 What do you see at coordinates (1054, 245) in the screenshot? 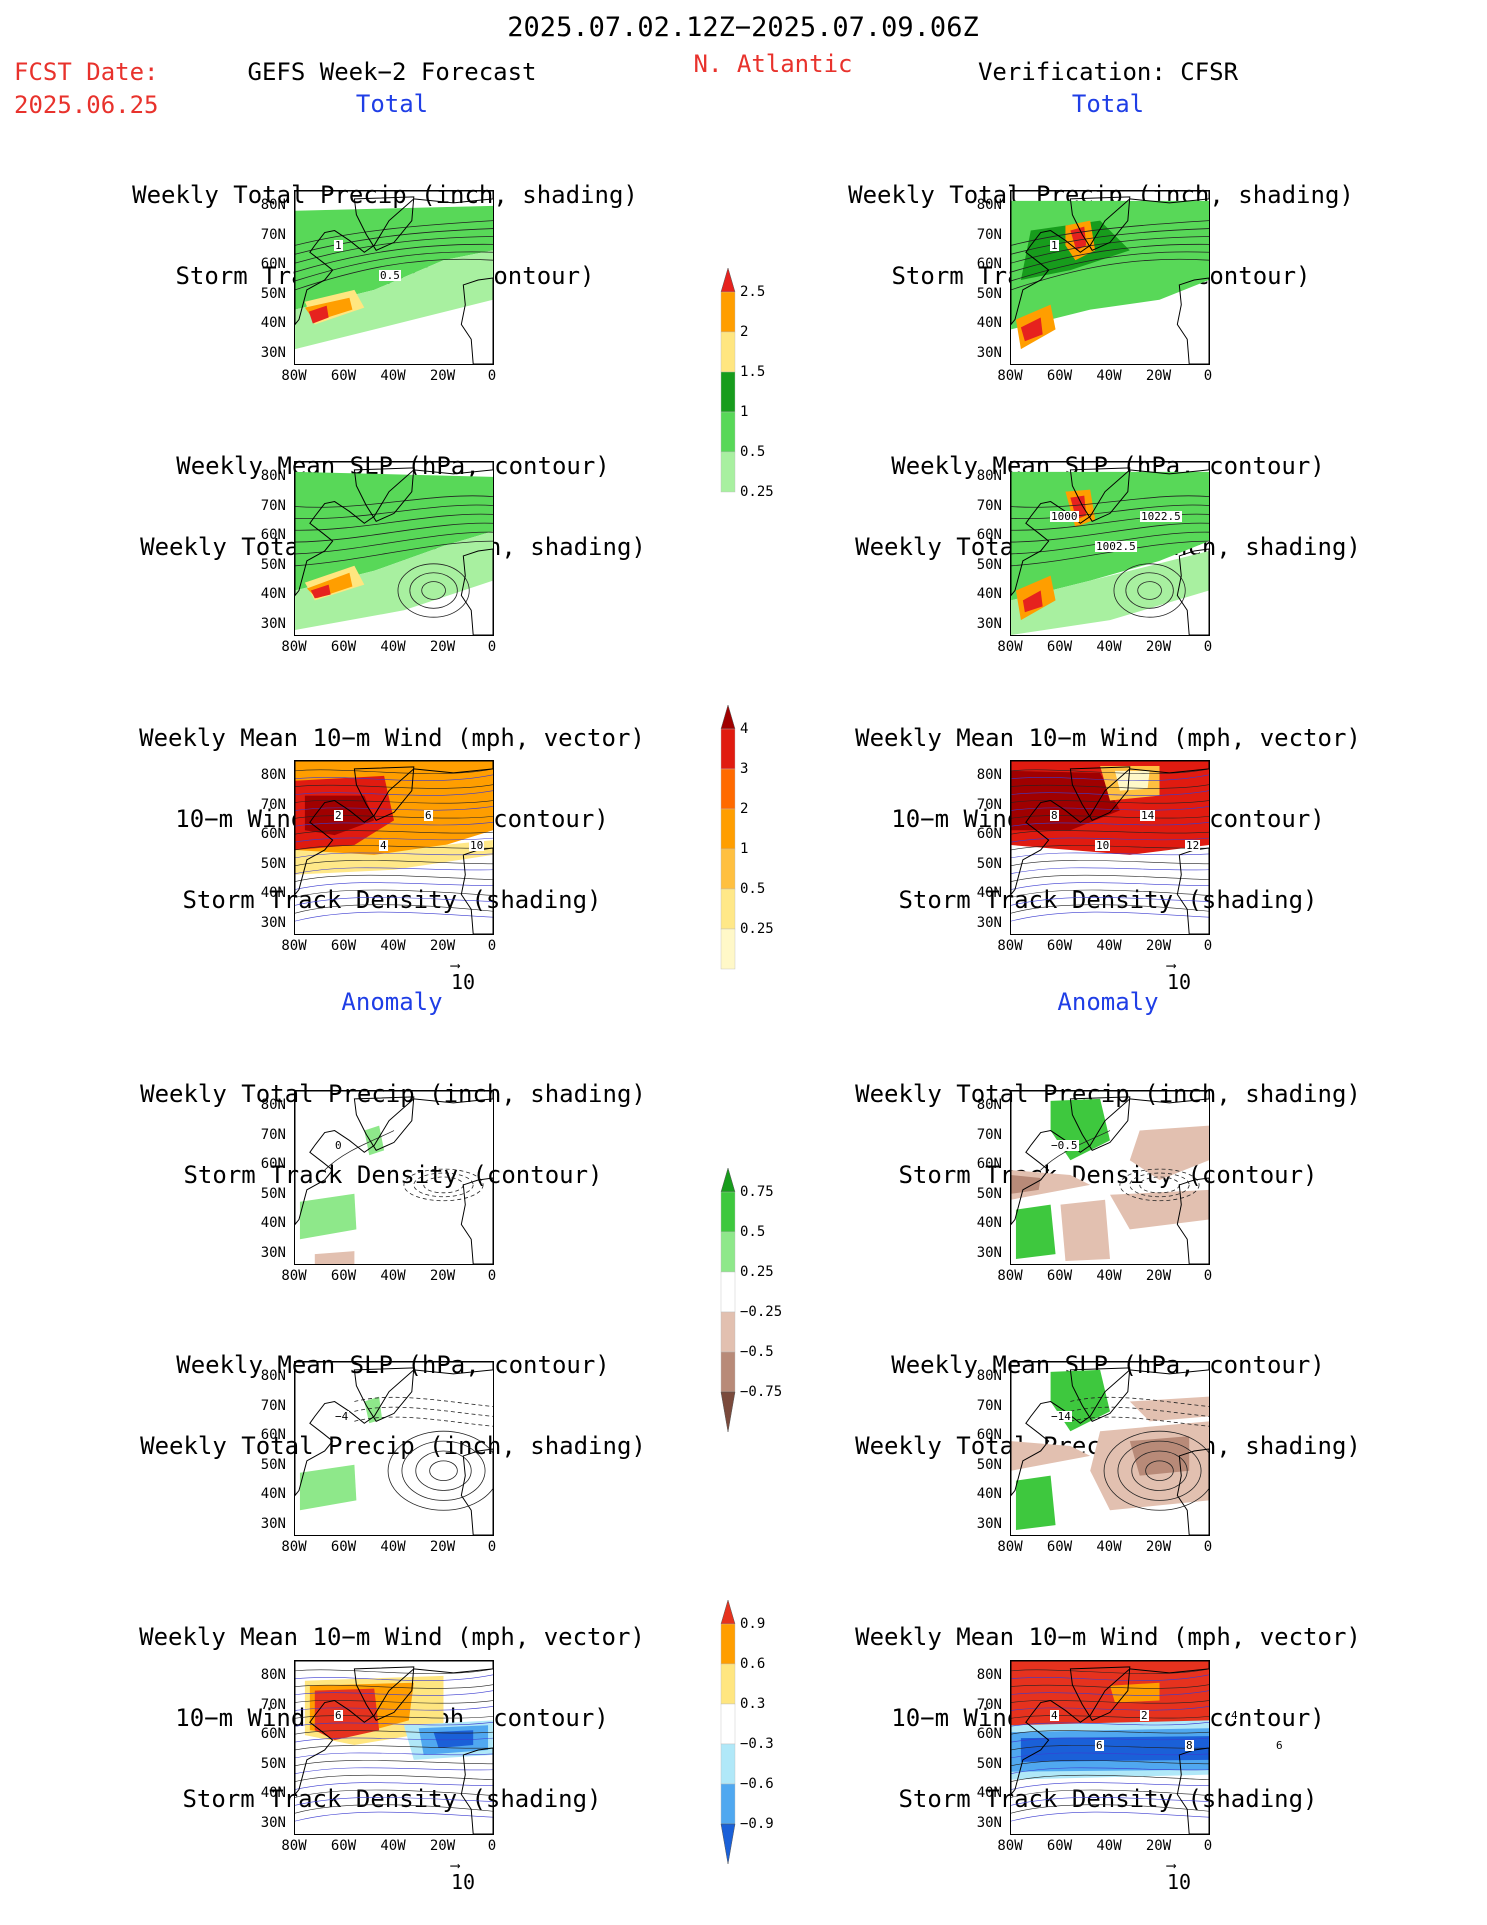
I see `contour-label: 1` at bounding box center [1054, 245].